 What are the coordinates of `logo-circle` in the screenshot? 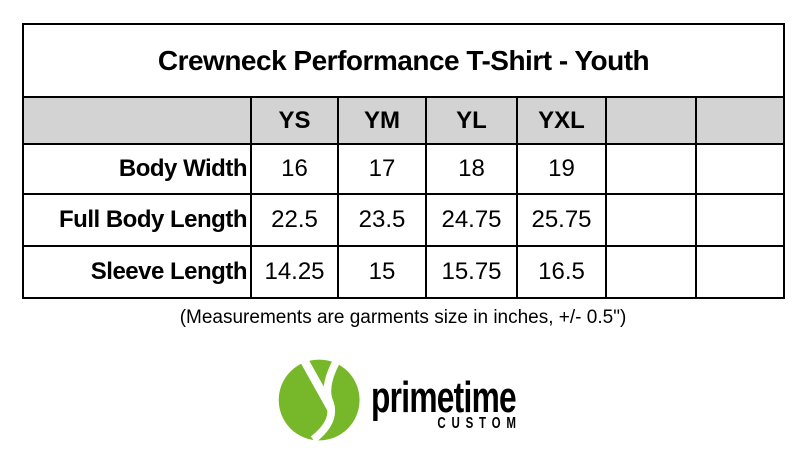 It's located at (319, 400).